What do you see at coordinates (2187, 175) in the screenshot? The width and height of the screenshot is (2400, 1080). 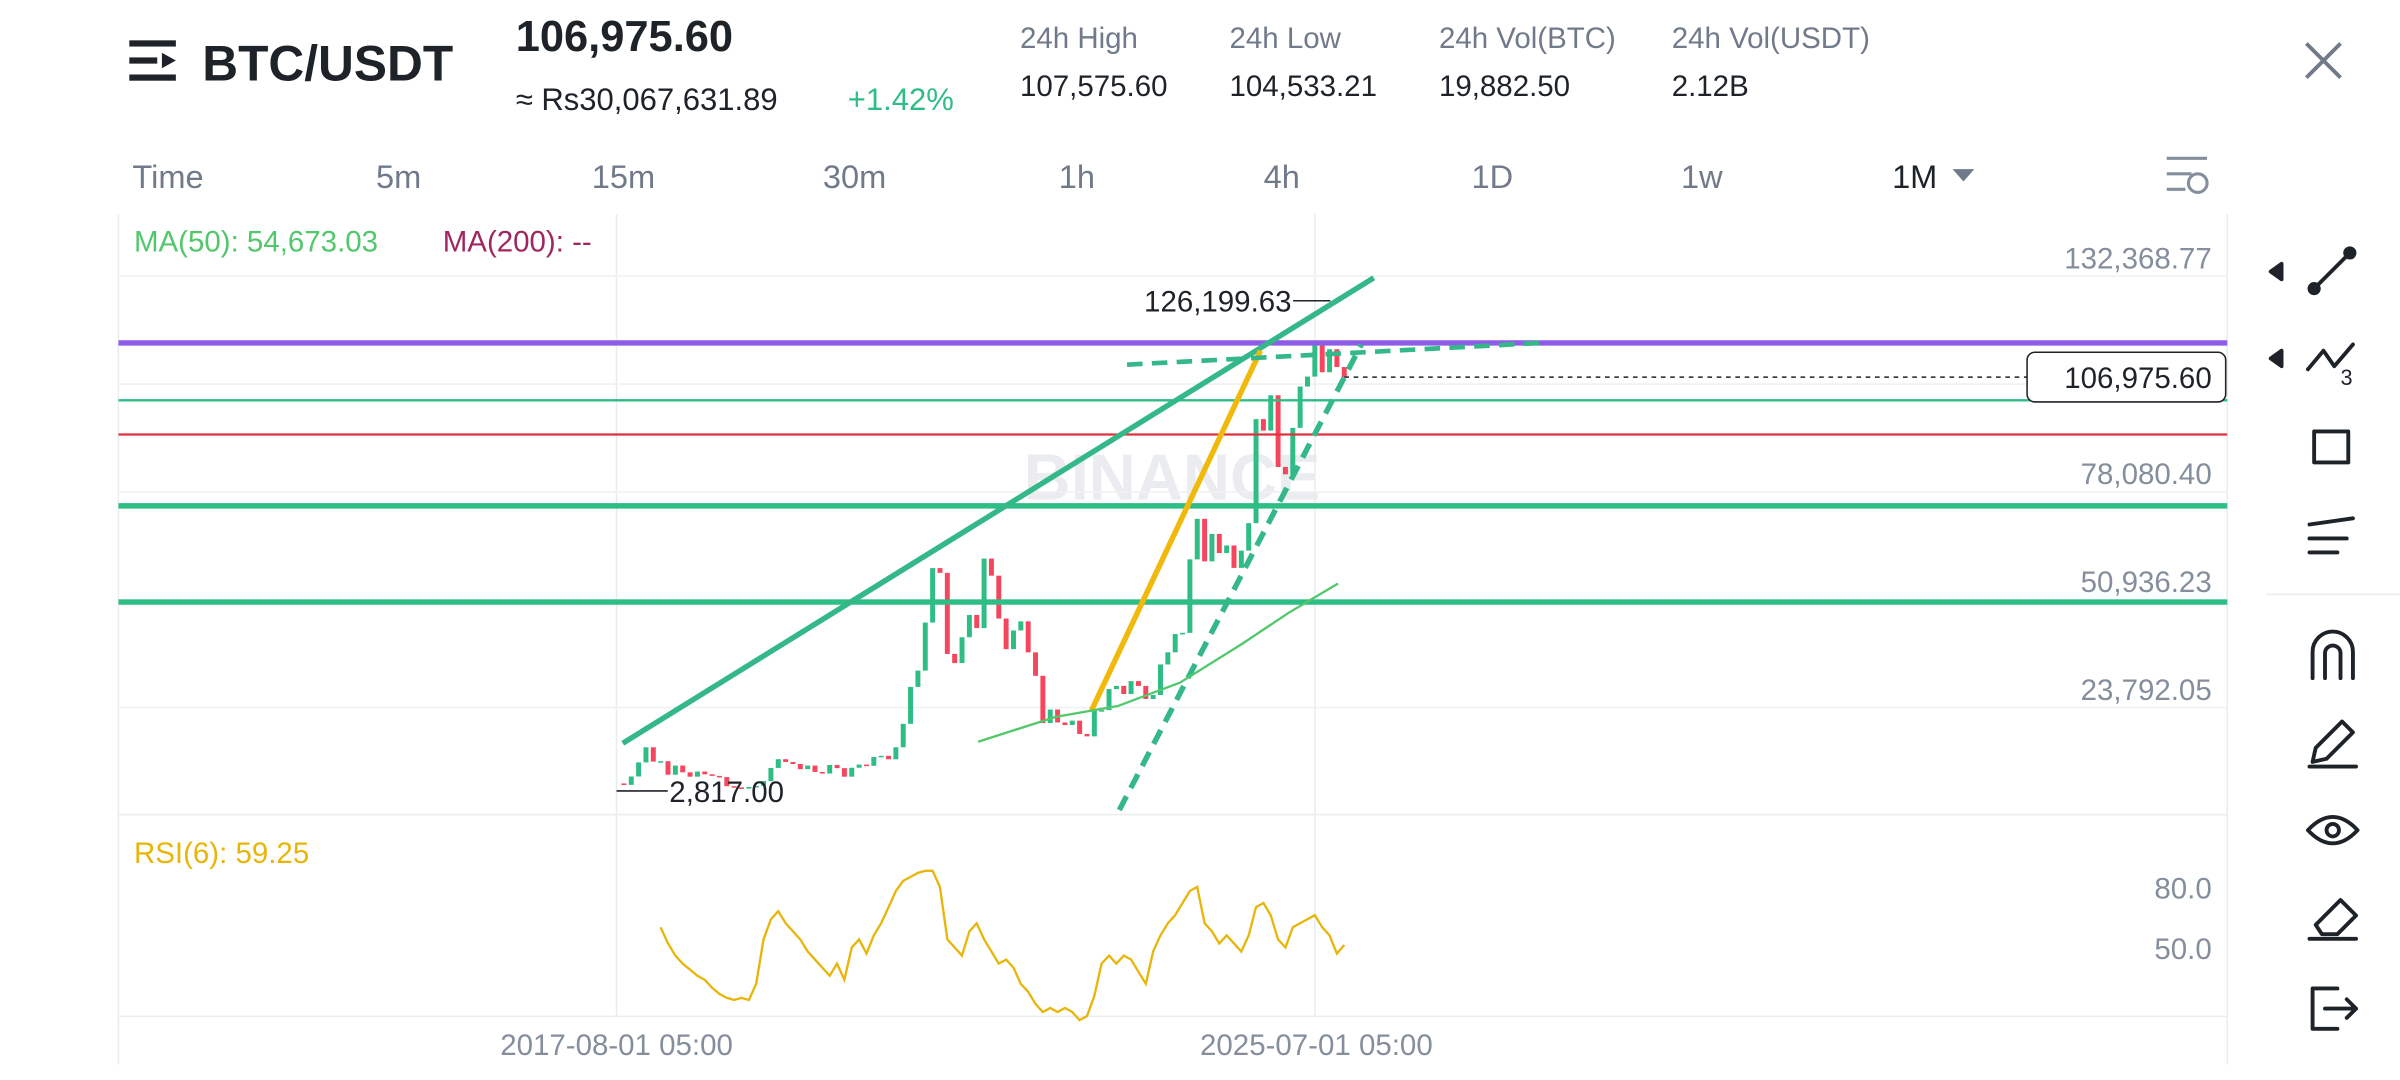 I see `settings-icon` at bounding box center [2187, 175].